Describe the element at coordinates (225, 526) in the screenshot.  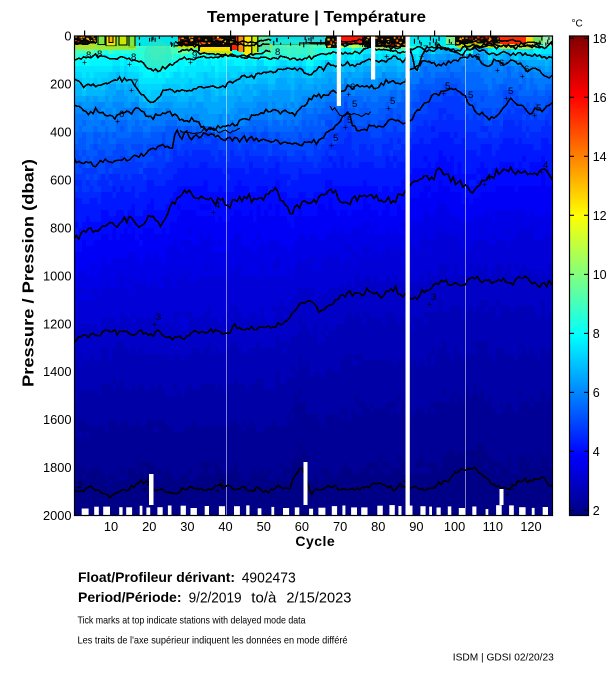
I see `svg-text: 40` at that location.